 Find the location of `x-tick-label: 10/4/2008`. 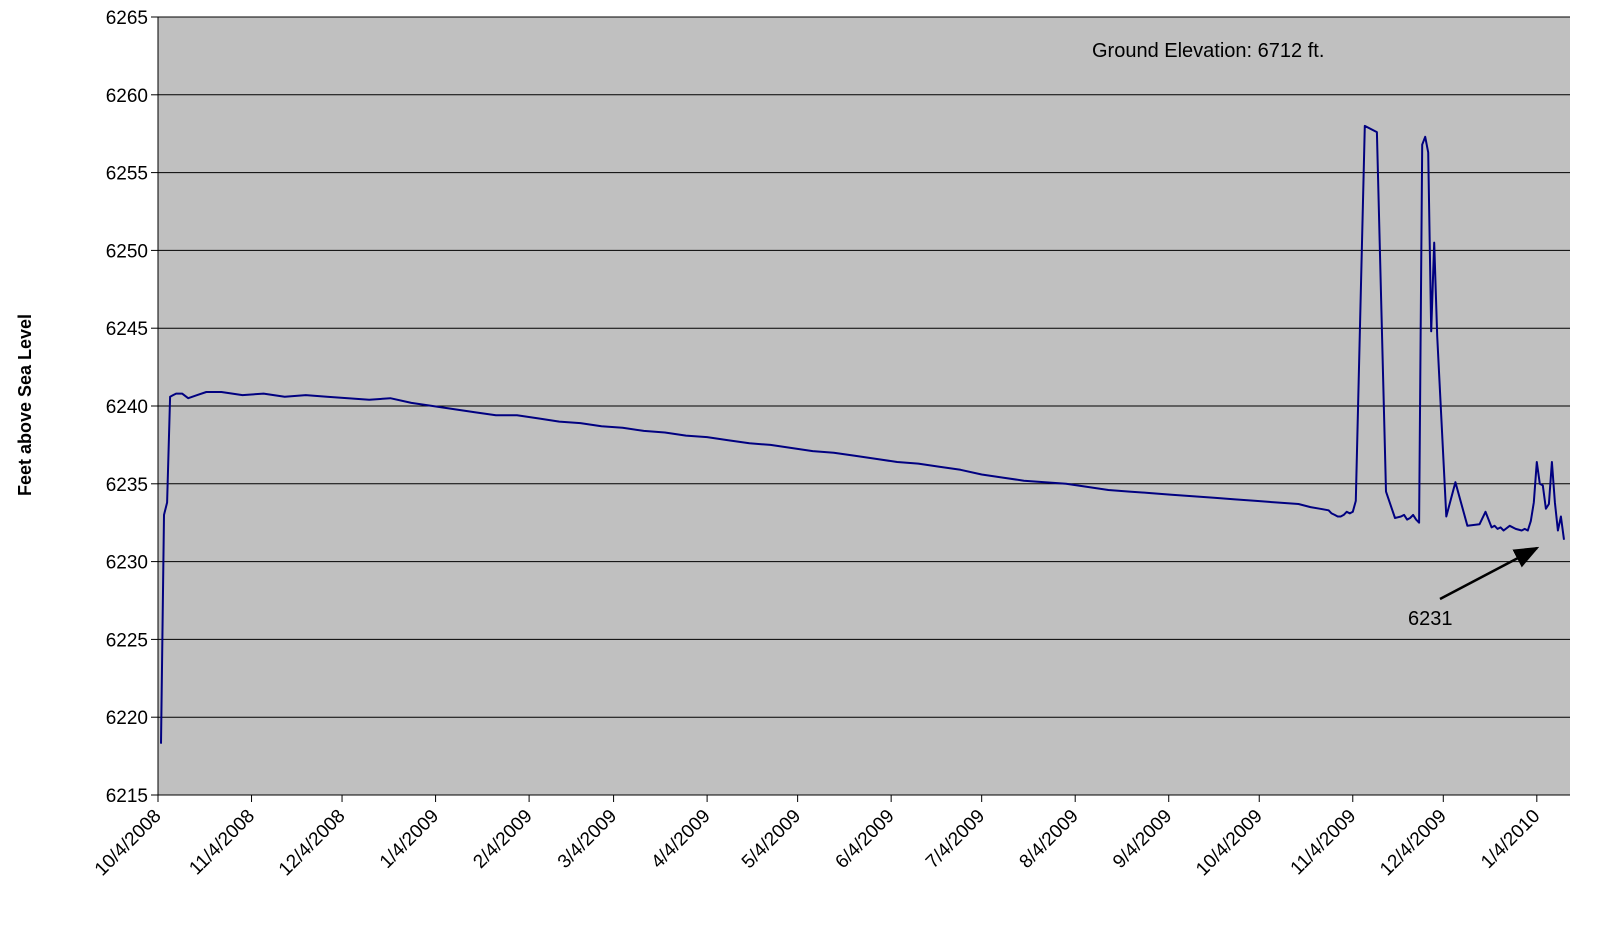

x-tick-label: 10/4/2008 is located at coordinates (128, 843).